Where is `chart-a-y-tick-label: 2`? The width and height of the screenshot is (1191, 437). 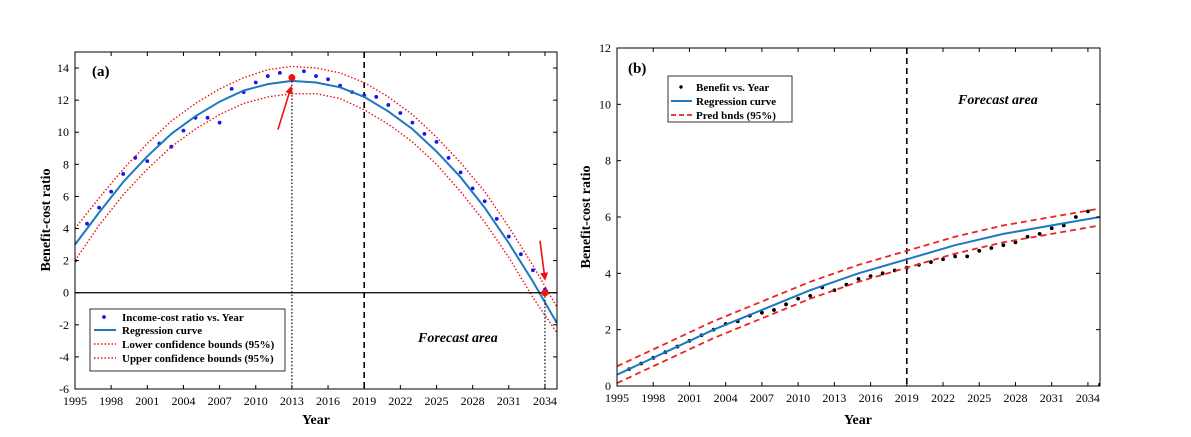 chart-a-y-tick-label: 2 is located at coordinates (66, 261).